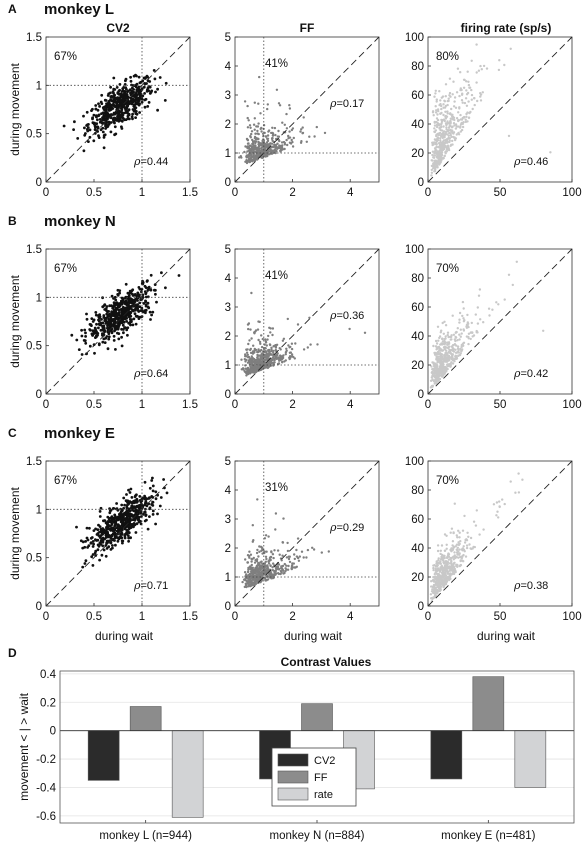 The image size is (582, 850). Describe the element at coordinates (39, 510) in the screenshot. I see `y-tick-label: 1` at that location.